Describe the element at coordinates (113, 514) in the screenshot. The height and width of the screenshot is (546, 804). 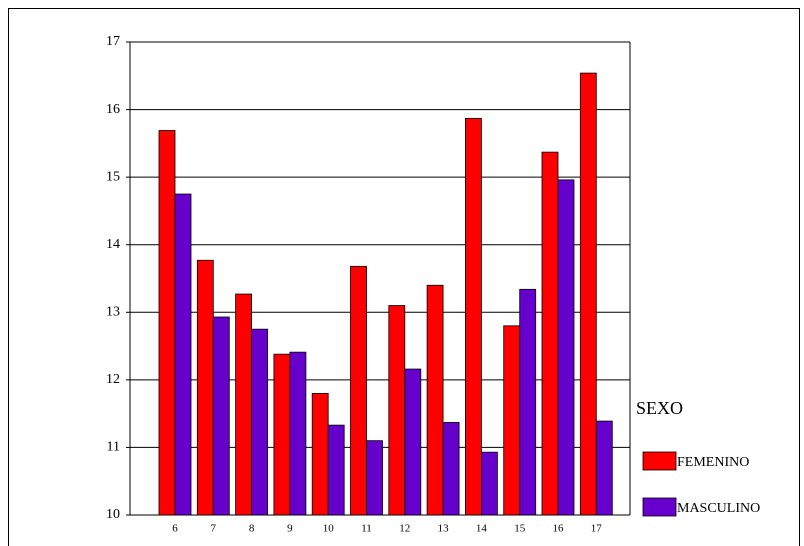
I see `y-tick-label: 10` at that location.